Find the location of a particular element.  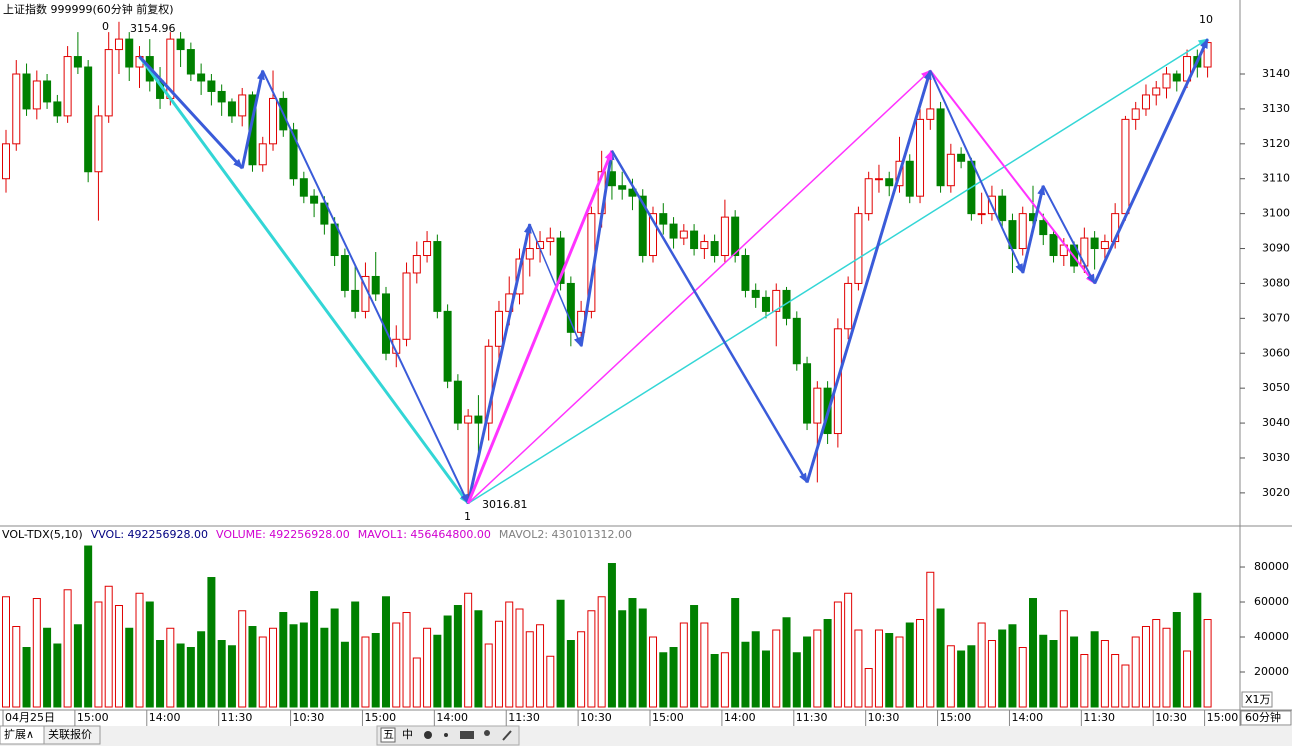

period-label: 60分钟 is located at coordinates (1263, 717).